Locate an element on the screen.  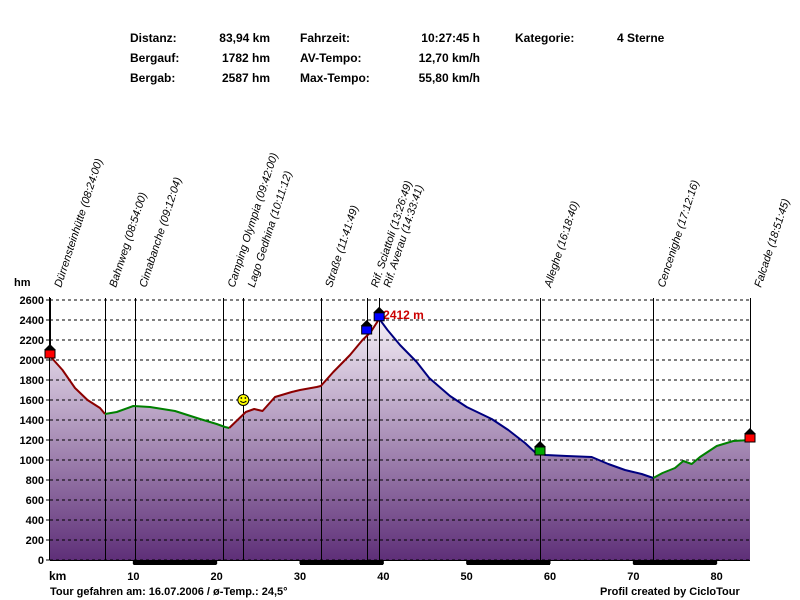
kategorie-value: 4 Sterne is located at coordinates (641, 38).